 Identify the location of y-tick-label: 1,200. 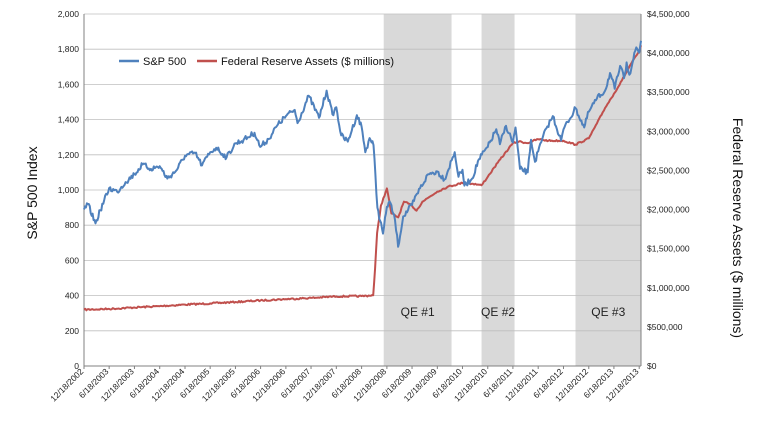
(69, 155).